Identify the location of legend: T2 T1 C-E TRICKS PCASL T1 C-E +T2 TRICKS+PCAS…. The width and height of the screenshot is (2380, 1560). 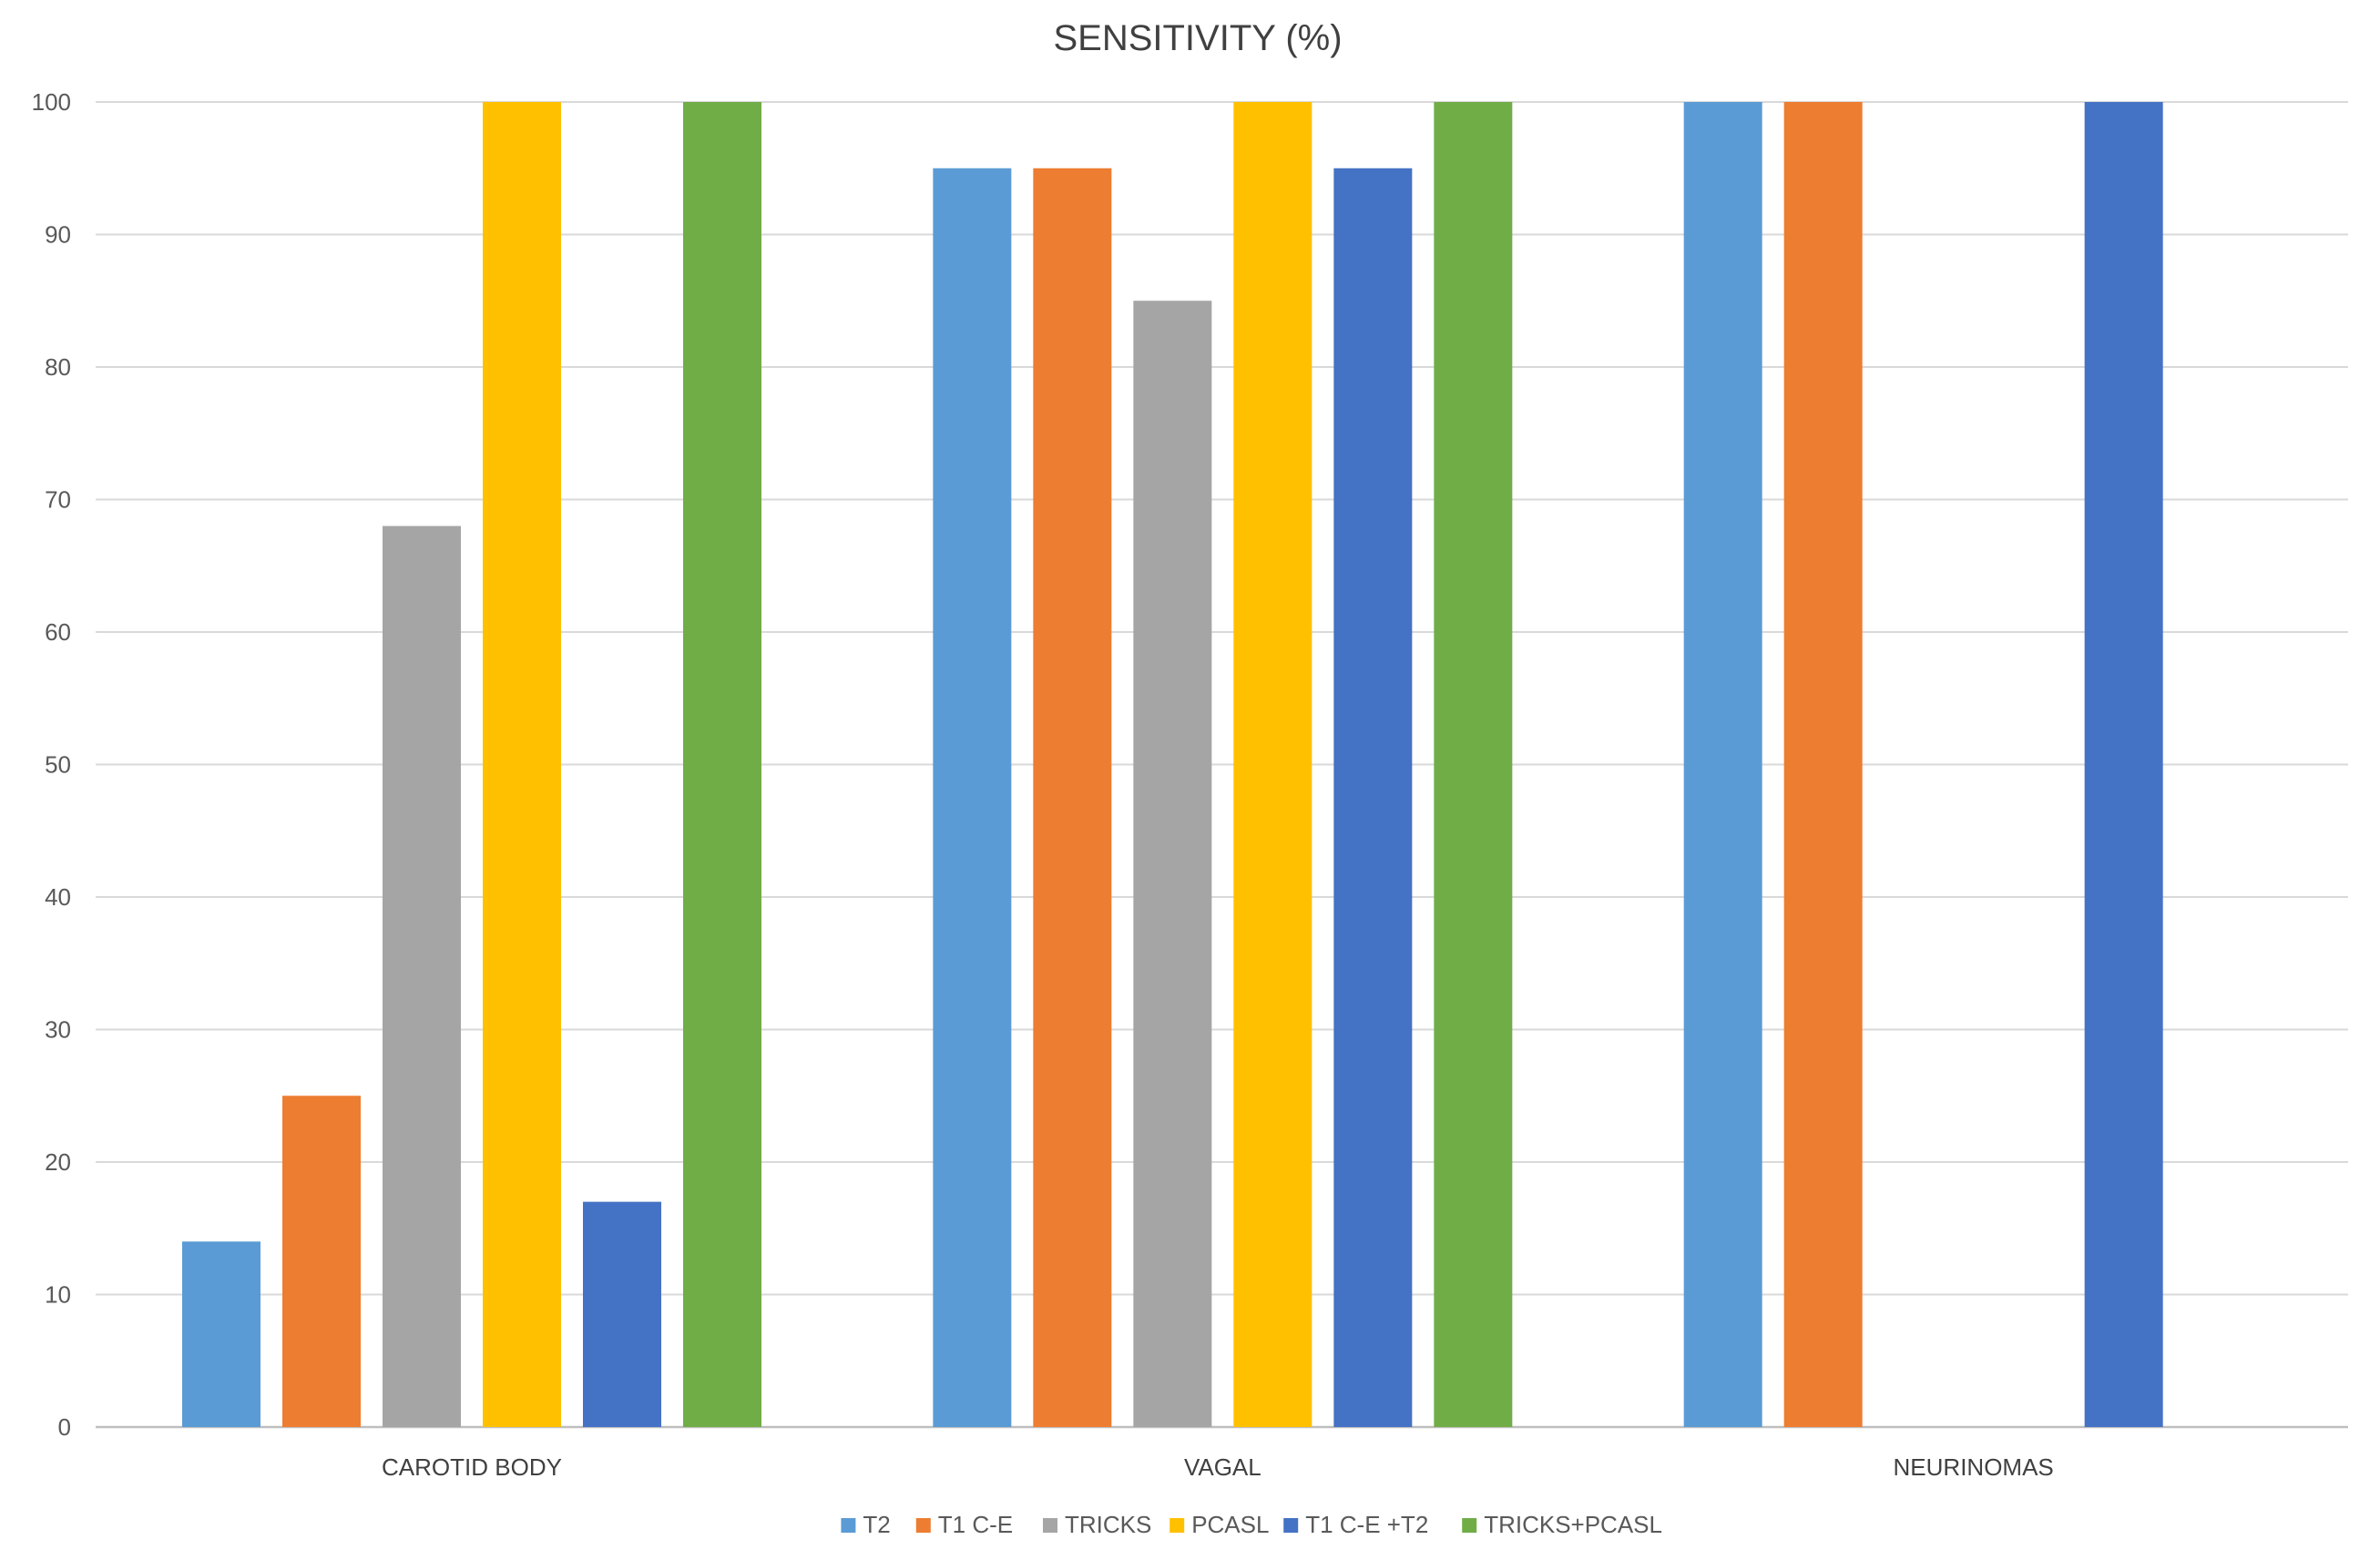
(1252, 1524).